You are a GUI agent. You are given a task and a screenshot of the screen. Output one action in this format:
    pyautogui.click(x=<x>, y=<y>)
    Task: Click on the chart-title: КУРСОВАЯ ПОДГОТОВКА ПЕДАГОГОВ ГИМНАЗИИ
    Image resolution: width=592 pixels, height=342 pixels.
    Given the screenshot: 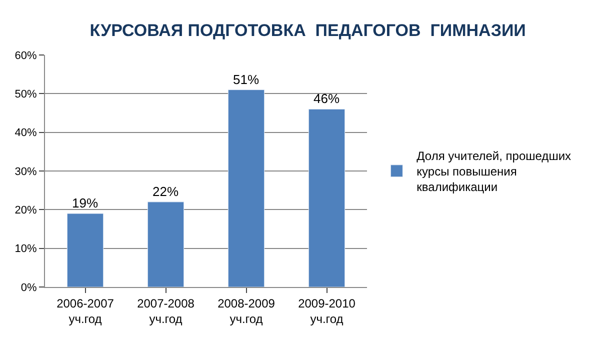 What is the action you would take?
    pyautogui.click(x=308, y=30)
    